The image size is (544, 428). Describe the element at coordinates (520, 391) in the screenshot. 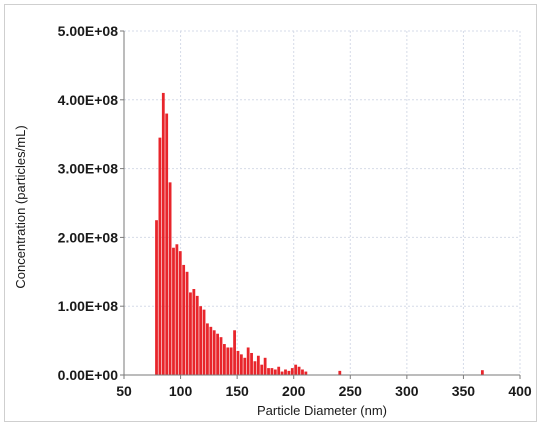

I see `x-tick-label: 400` at that location.